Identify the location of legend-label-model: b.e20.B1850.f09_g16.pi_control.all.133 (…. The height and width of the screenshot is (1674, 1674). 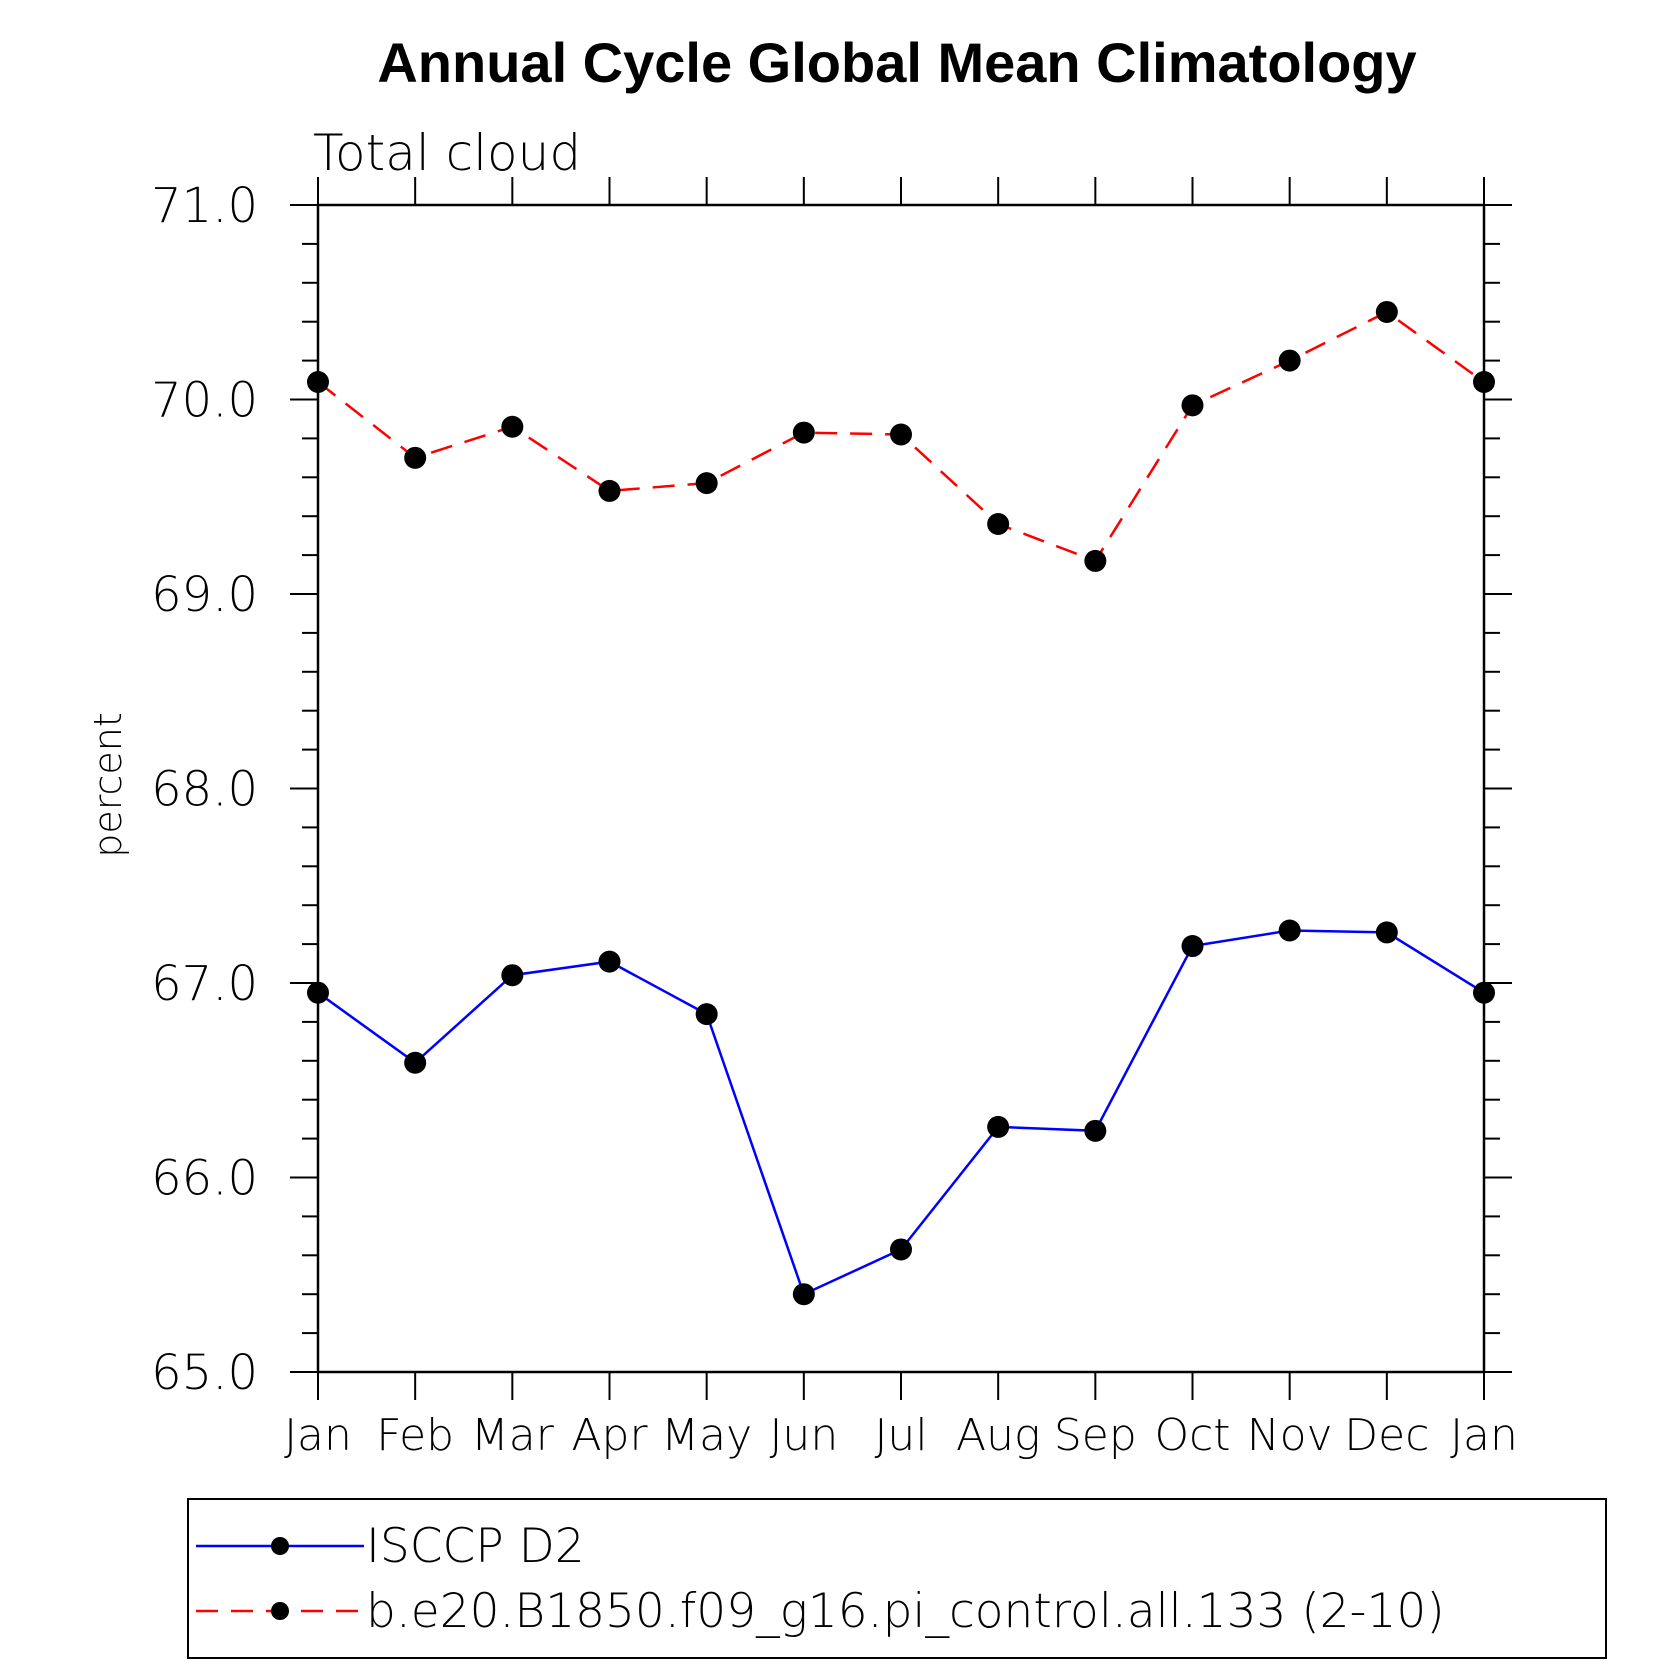
(905, 1611).